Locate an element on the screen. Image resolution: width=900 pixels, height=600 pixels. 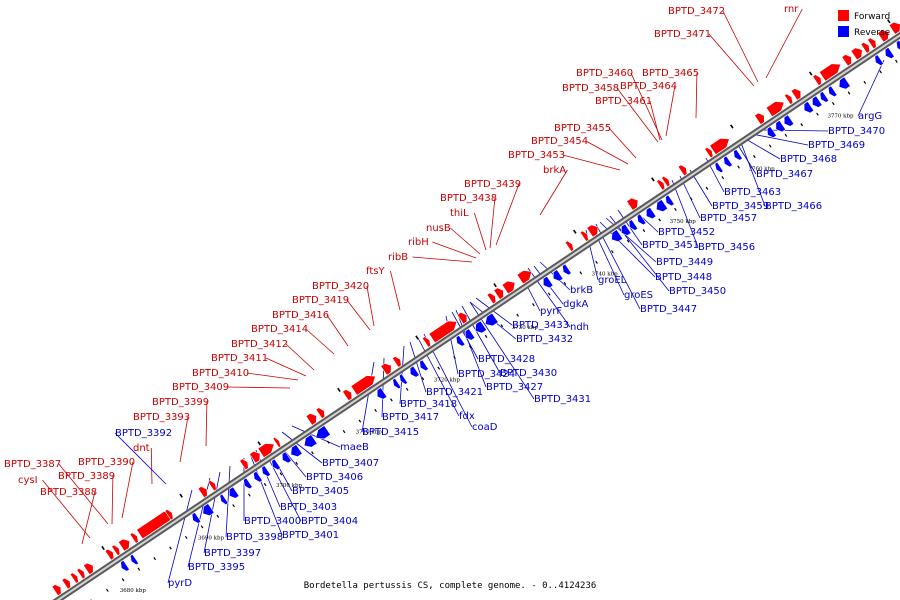
forward-gene-5-shape is located at coordinates (88, 568).